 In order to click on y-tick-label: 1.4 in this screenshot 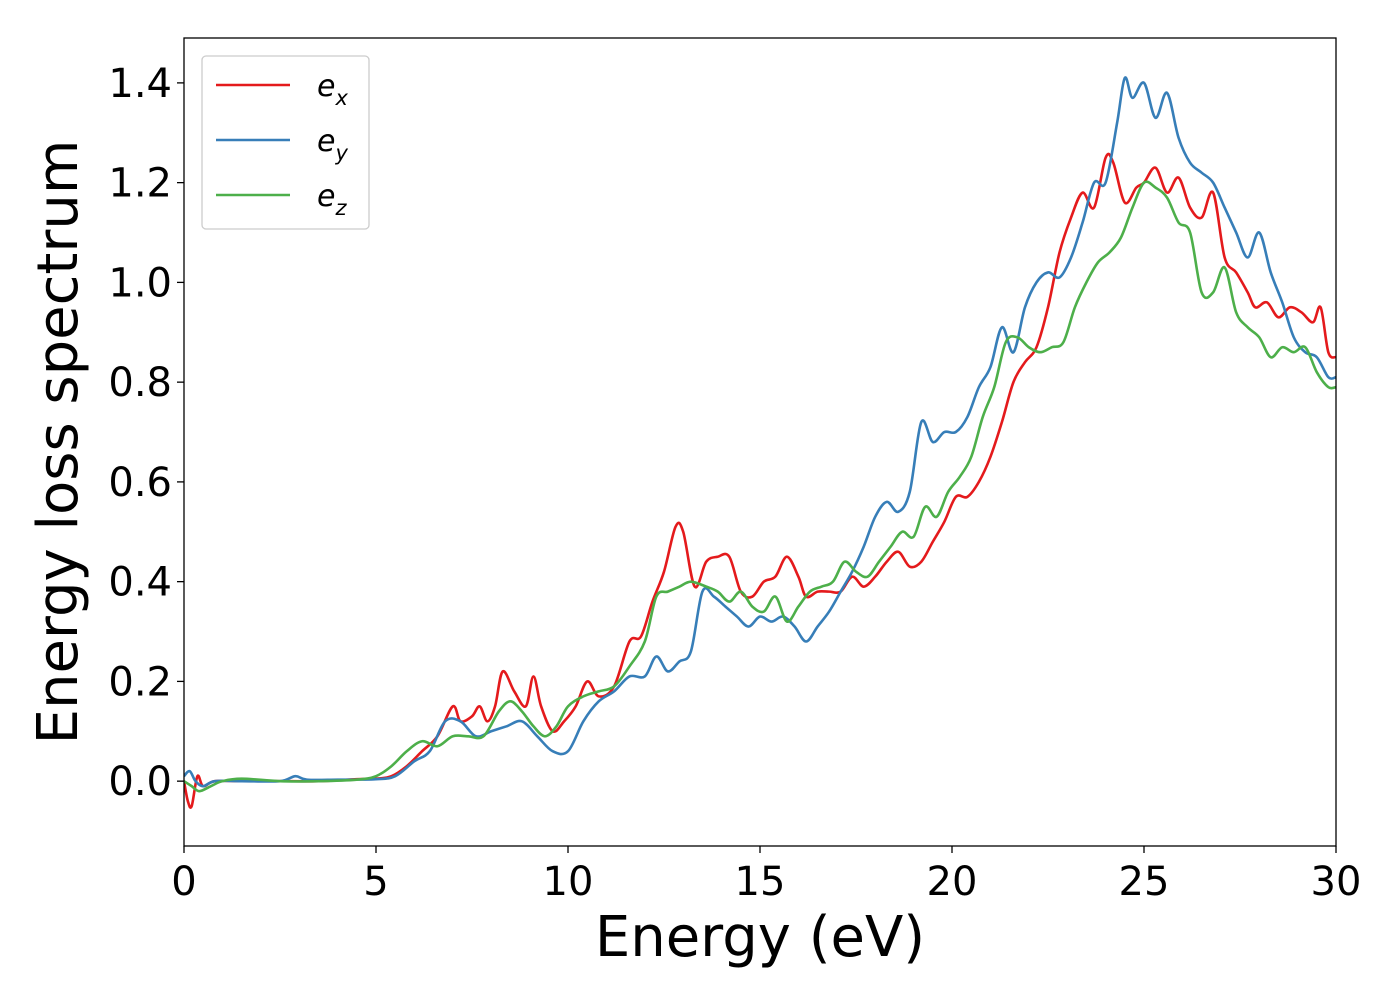, I will do `click(140, 84)`.